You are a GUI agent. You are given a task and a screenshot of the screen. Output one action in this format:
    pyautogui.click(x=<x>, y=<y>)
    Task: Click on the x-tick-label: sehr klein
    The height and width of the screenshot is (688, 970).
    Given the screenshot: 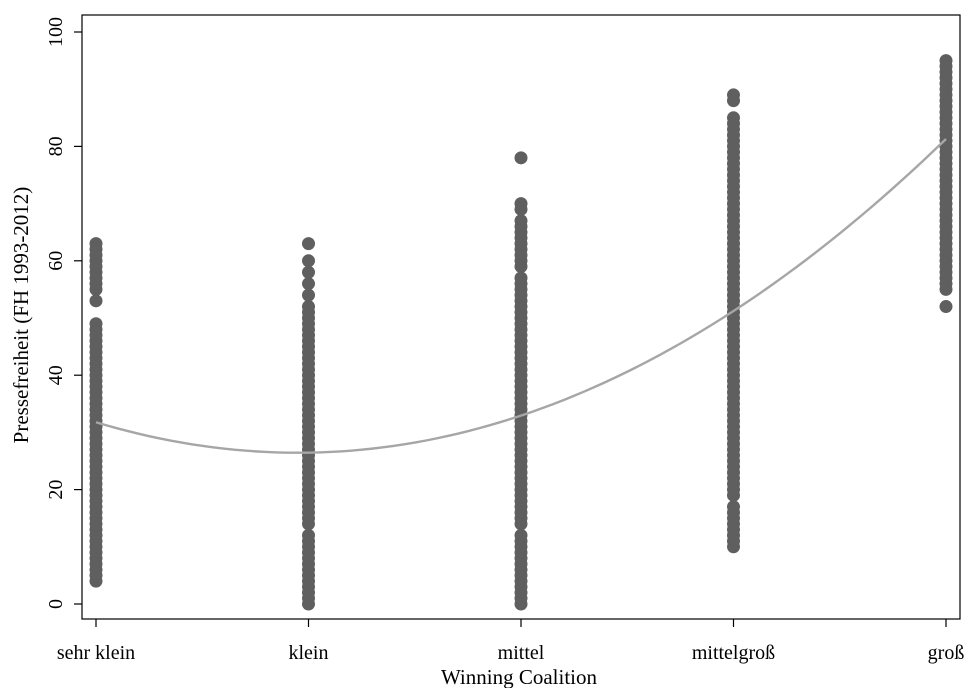 What is the action you would take?
    pyautogui.click(x=96, y=653)
    